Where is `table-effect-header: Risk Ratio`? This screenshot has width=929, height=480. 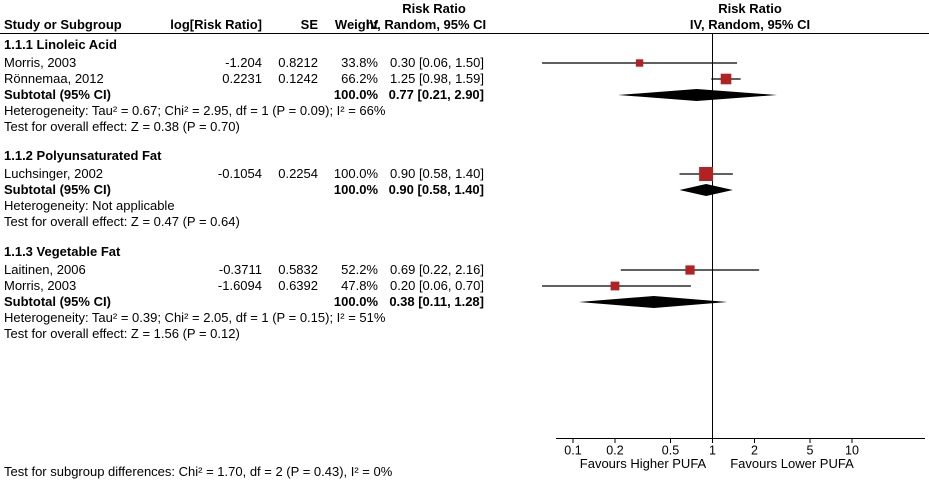 table-effect-header: Risk Ratio is located at coordinates (434, 8).